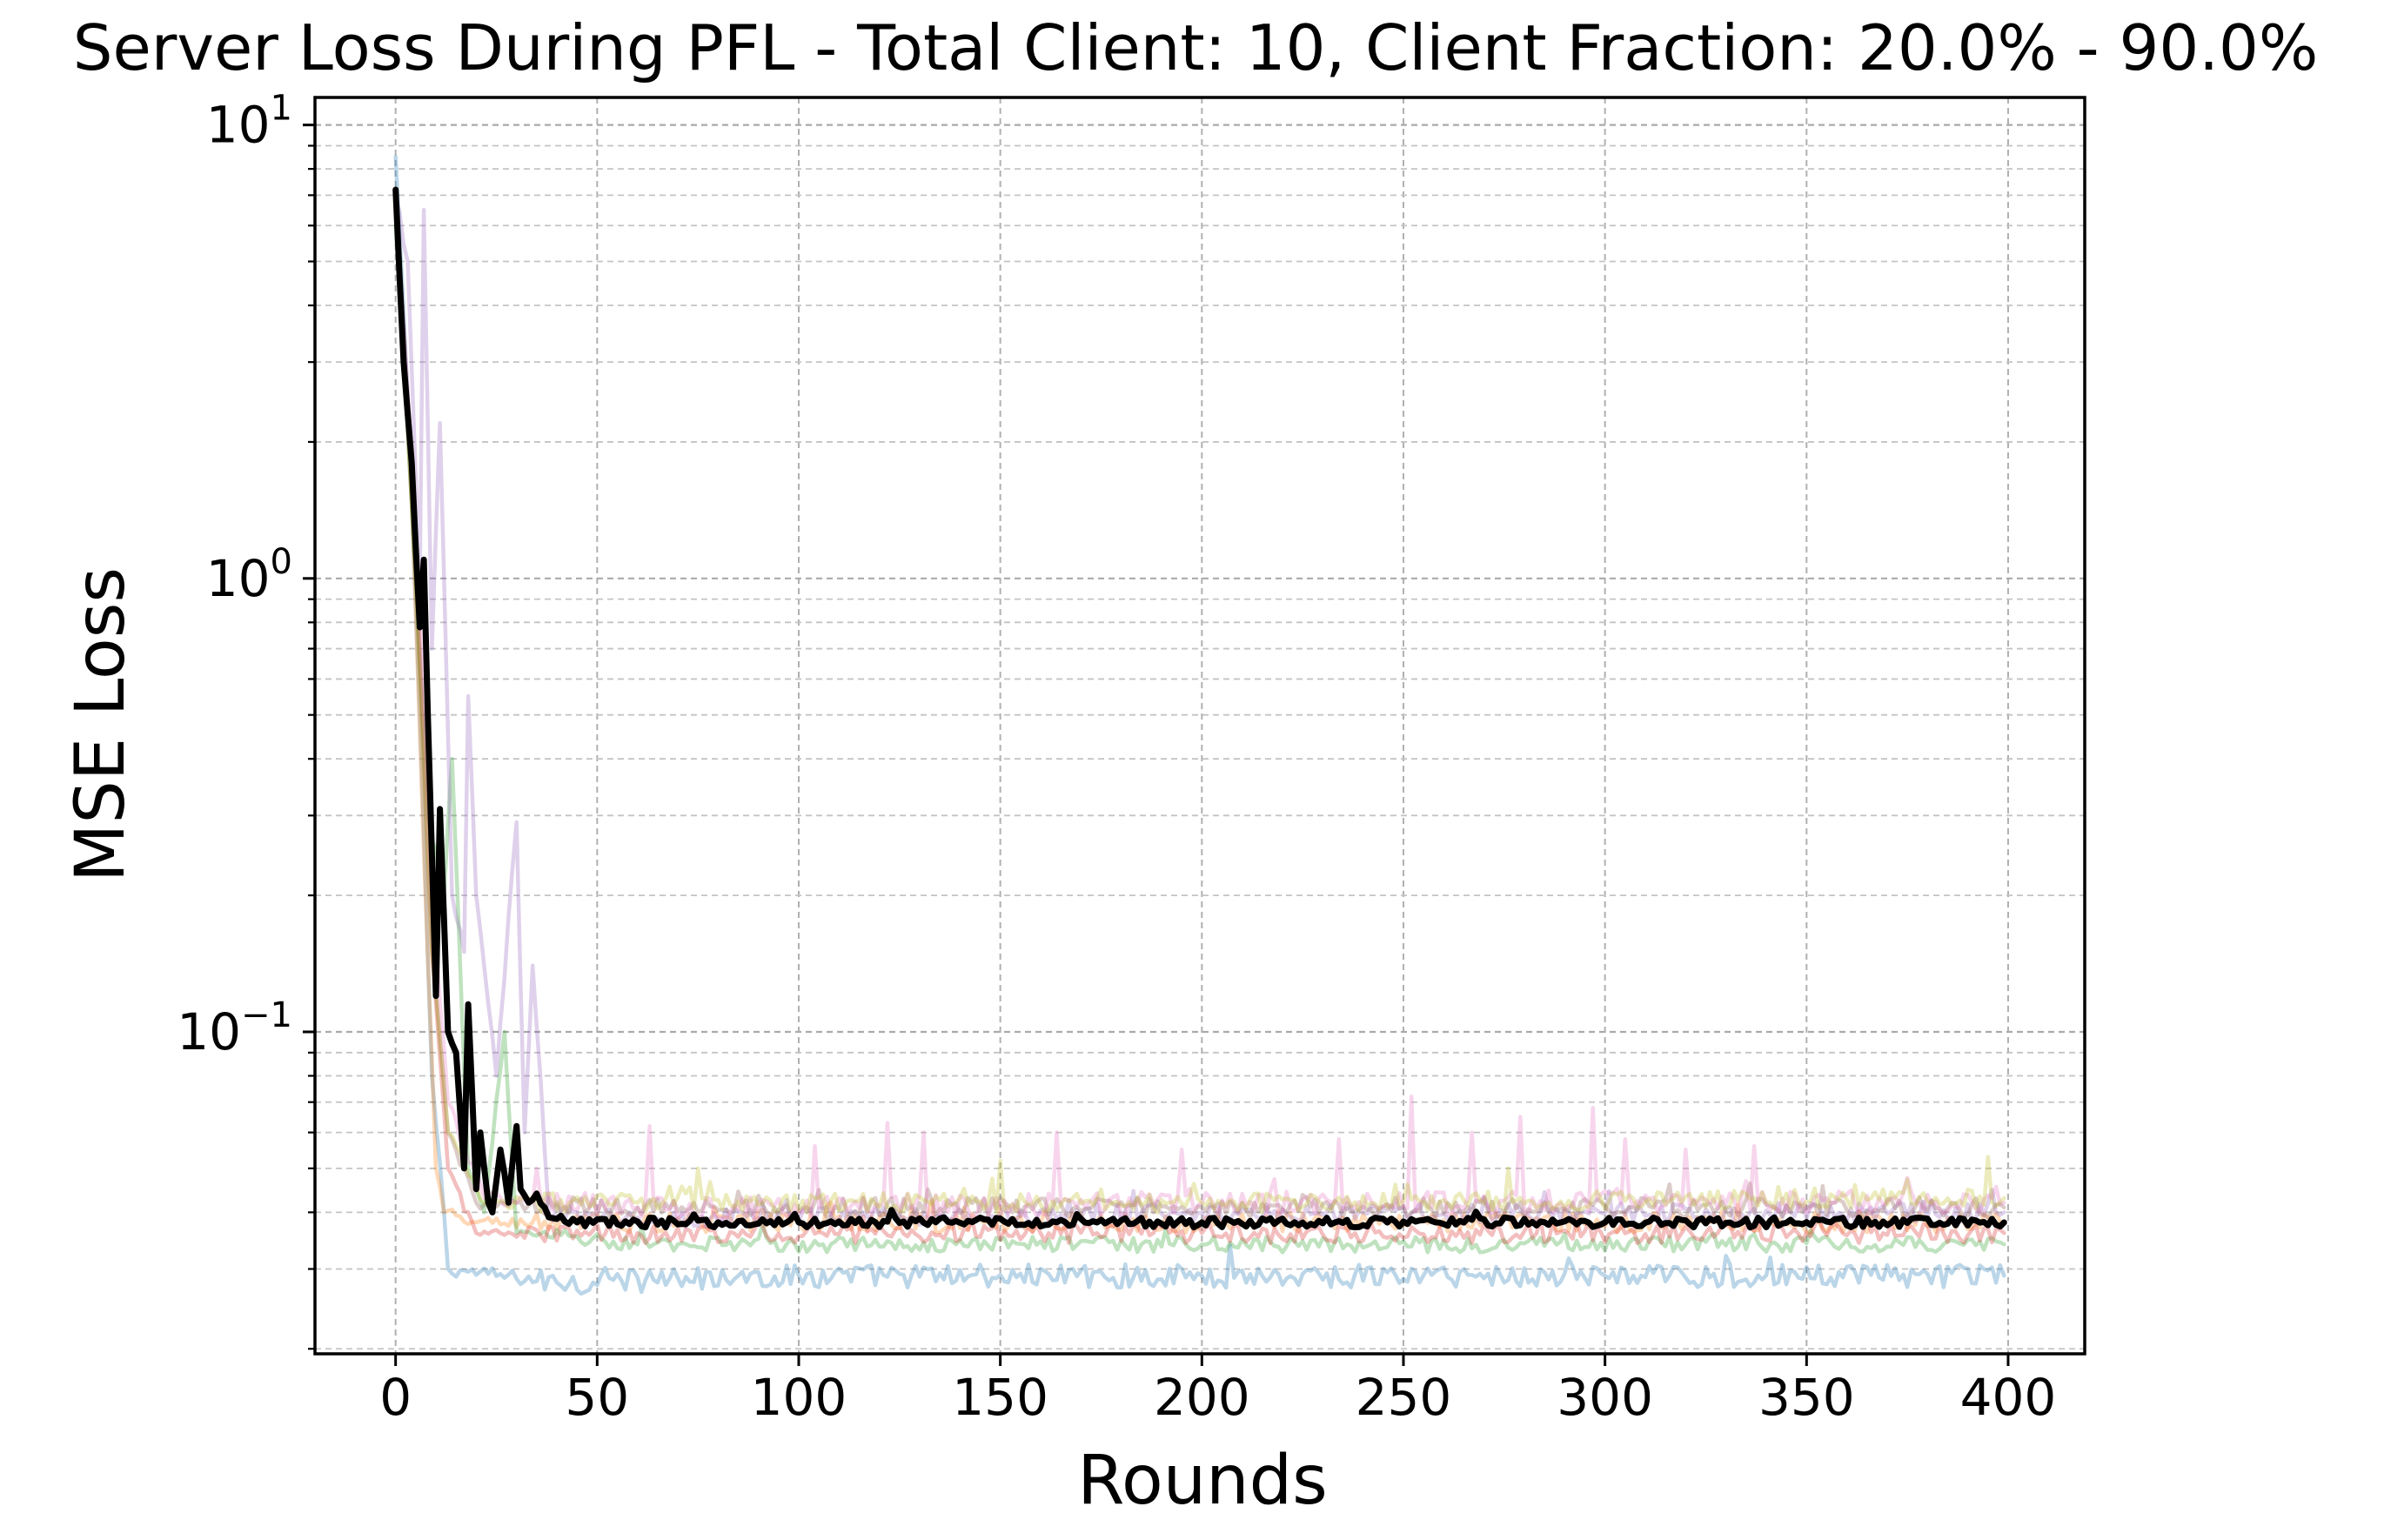 This screenshot has height=1540, width=2391. I want to click on x-tick-label: 350, so click(1806, 1397).